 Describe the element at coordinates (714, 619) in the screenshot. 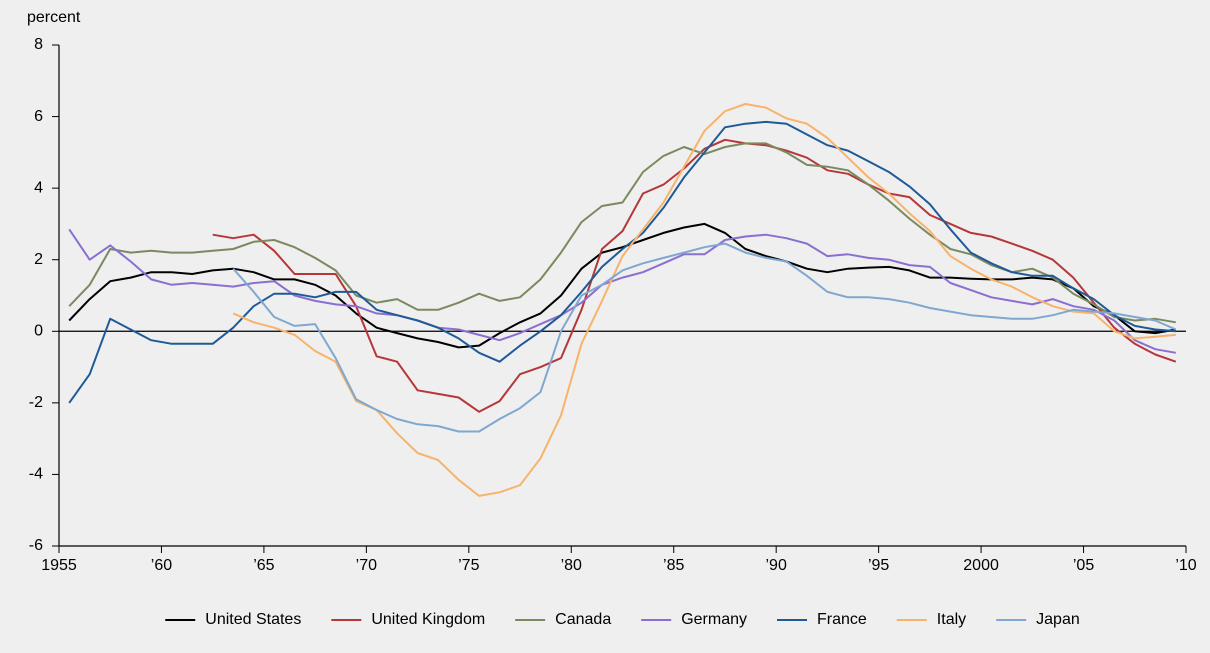

I see `legend-label: Germany` at that location.